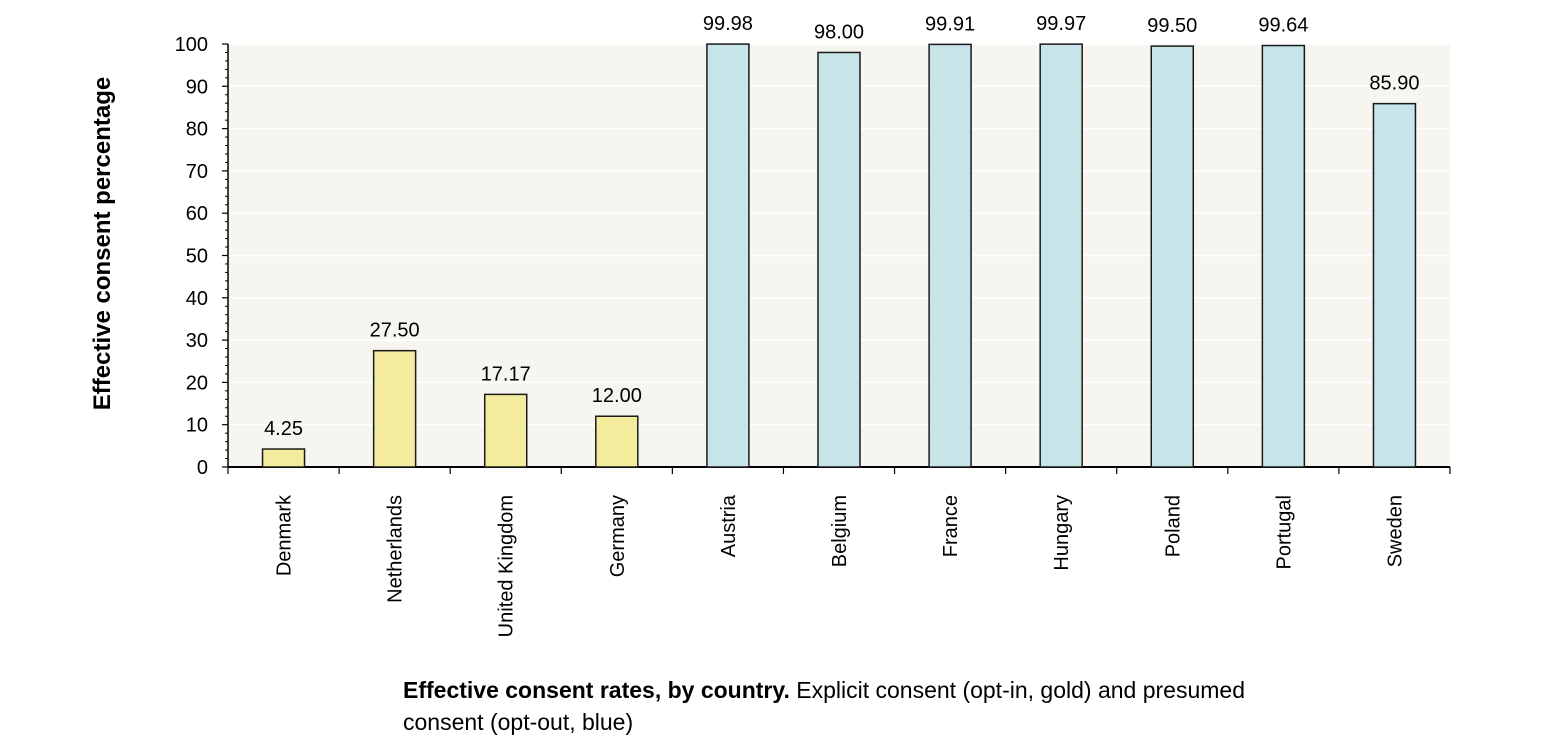  Describe the element at coordinates (394, 408) in the screenshot. I see `bar-netherlands` at that location.